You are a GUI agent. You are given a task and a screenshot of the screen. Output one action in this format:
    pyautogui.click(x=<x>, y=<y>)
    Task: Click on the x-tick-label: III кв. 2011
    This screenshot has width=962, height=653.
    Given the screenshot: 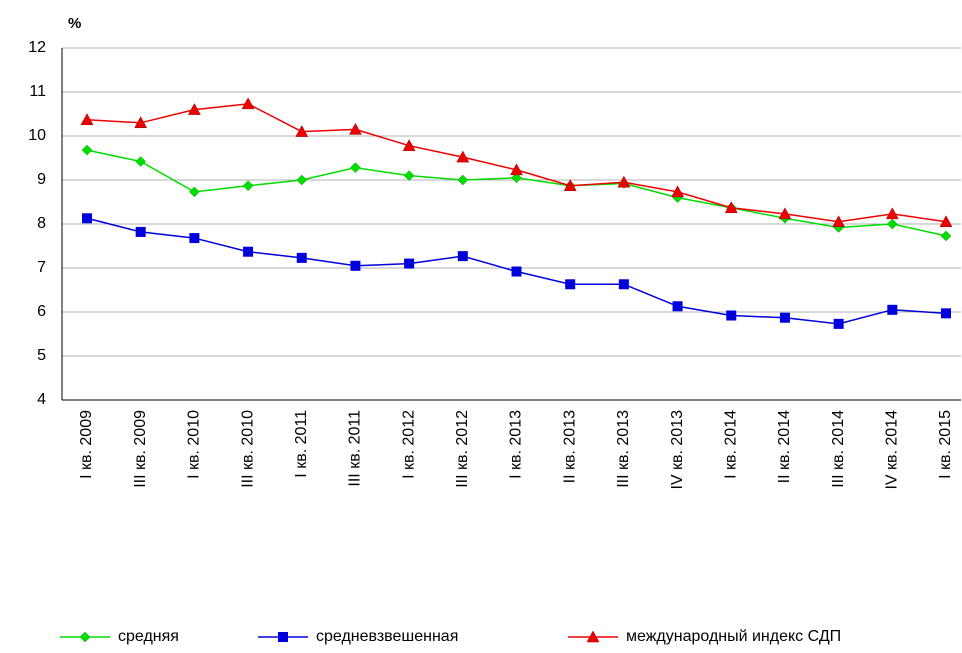 What is the action you would take?
    pyautogui.click(x=355, y=448)
    